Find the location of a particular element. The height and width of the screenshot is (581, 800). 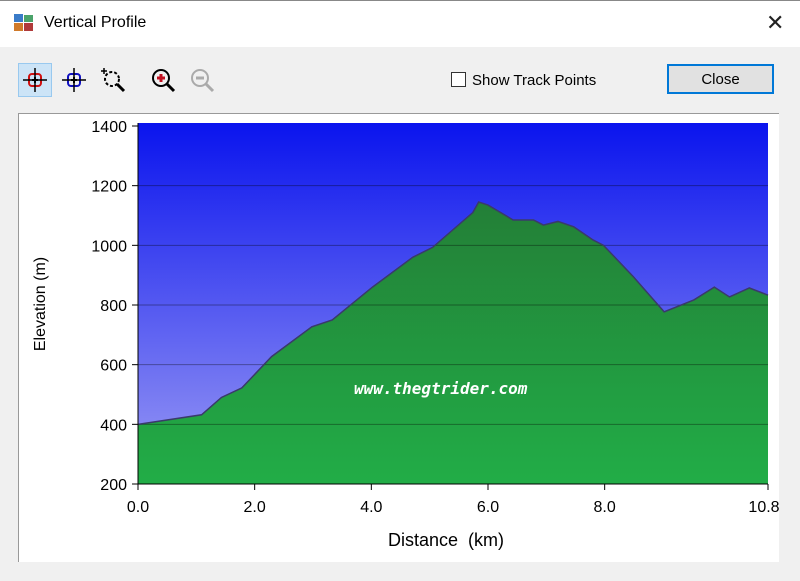

x-tick-label: 10.8 is located at coordinates (763, 507).